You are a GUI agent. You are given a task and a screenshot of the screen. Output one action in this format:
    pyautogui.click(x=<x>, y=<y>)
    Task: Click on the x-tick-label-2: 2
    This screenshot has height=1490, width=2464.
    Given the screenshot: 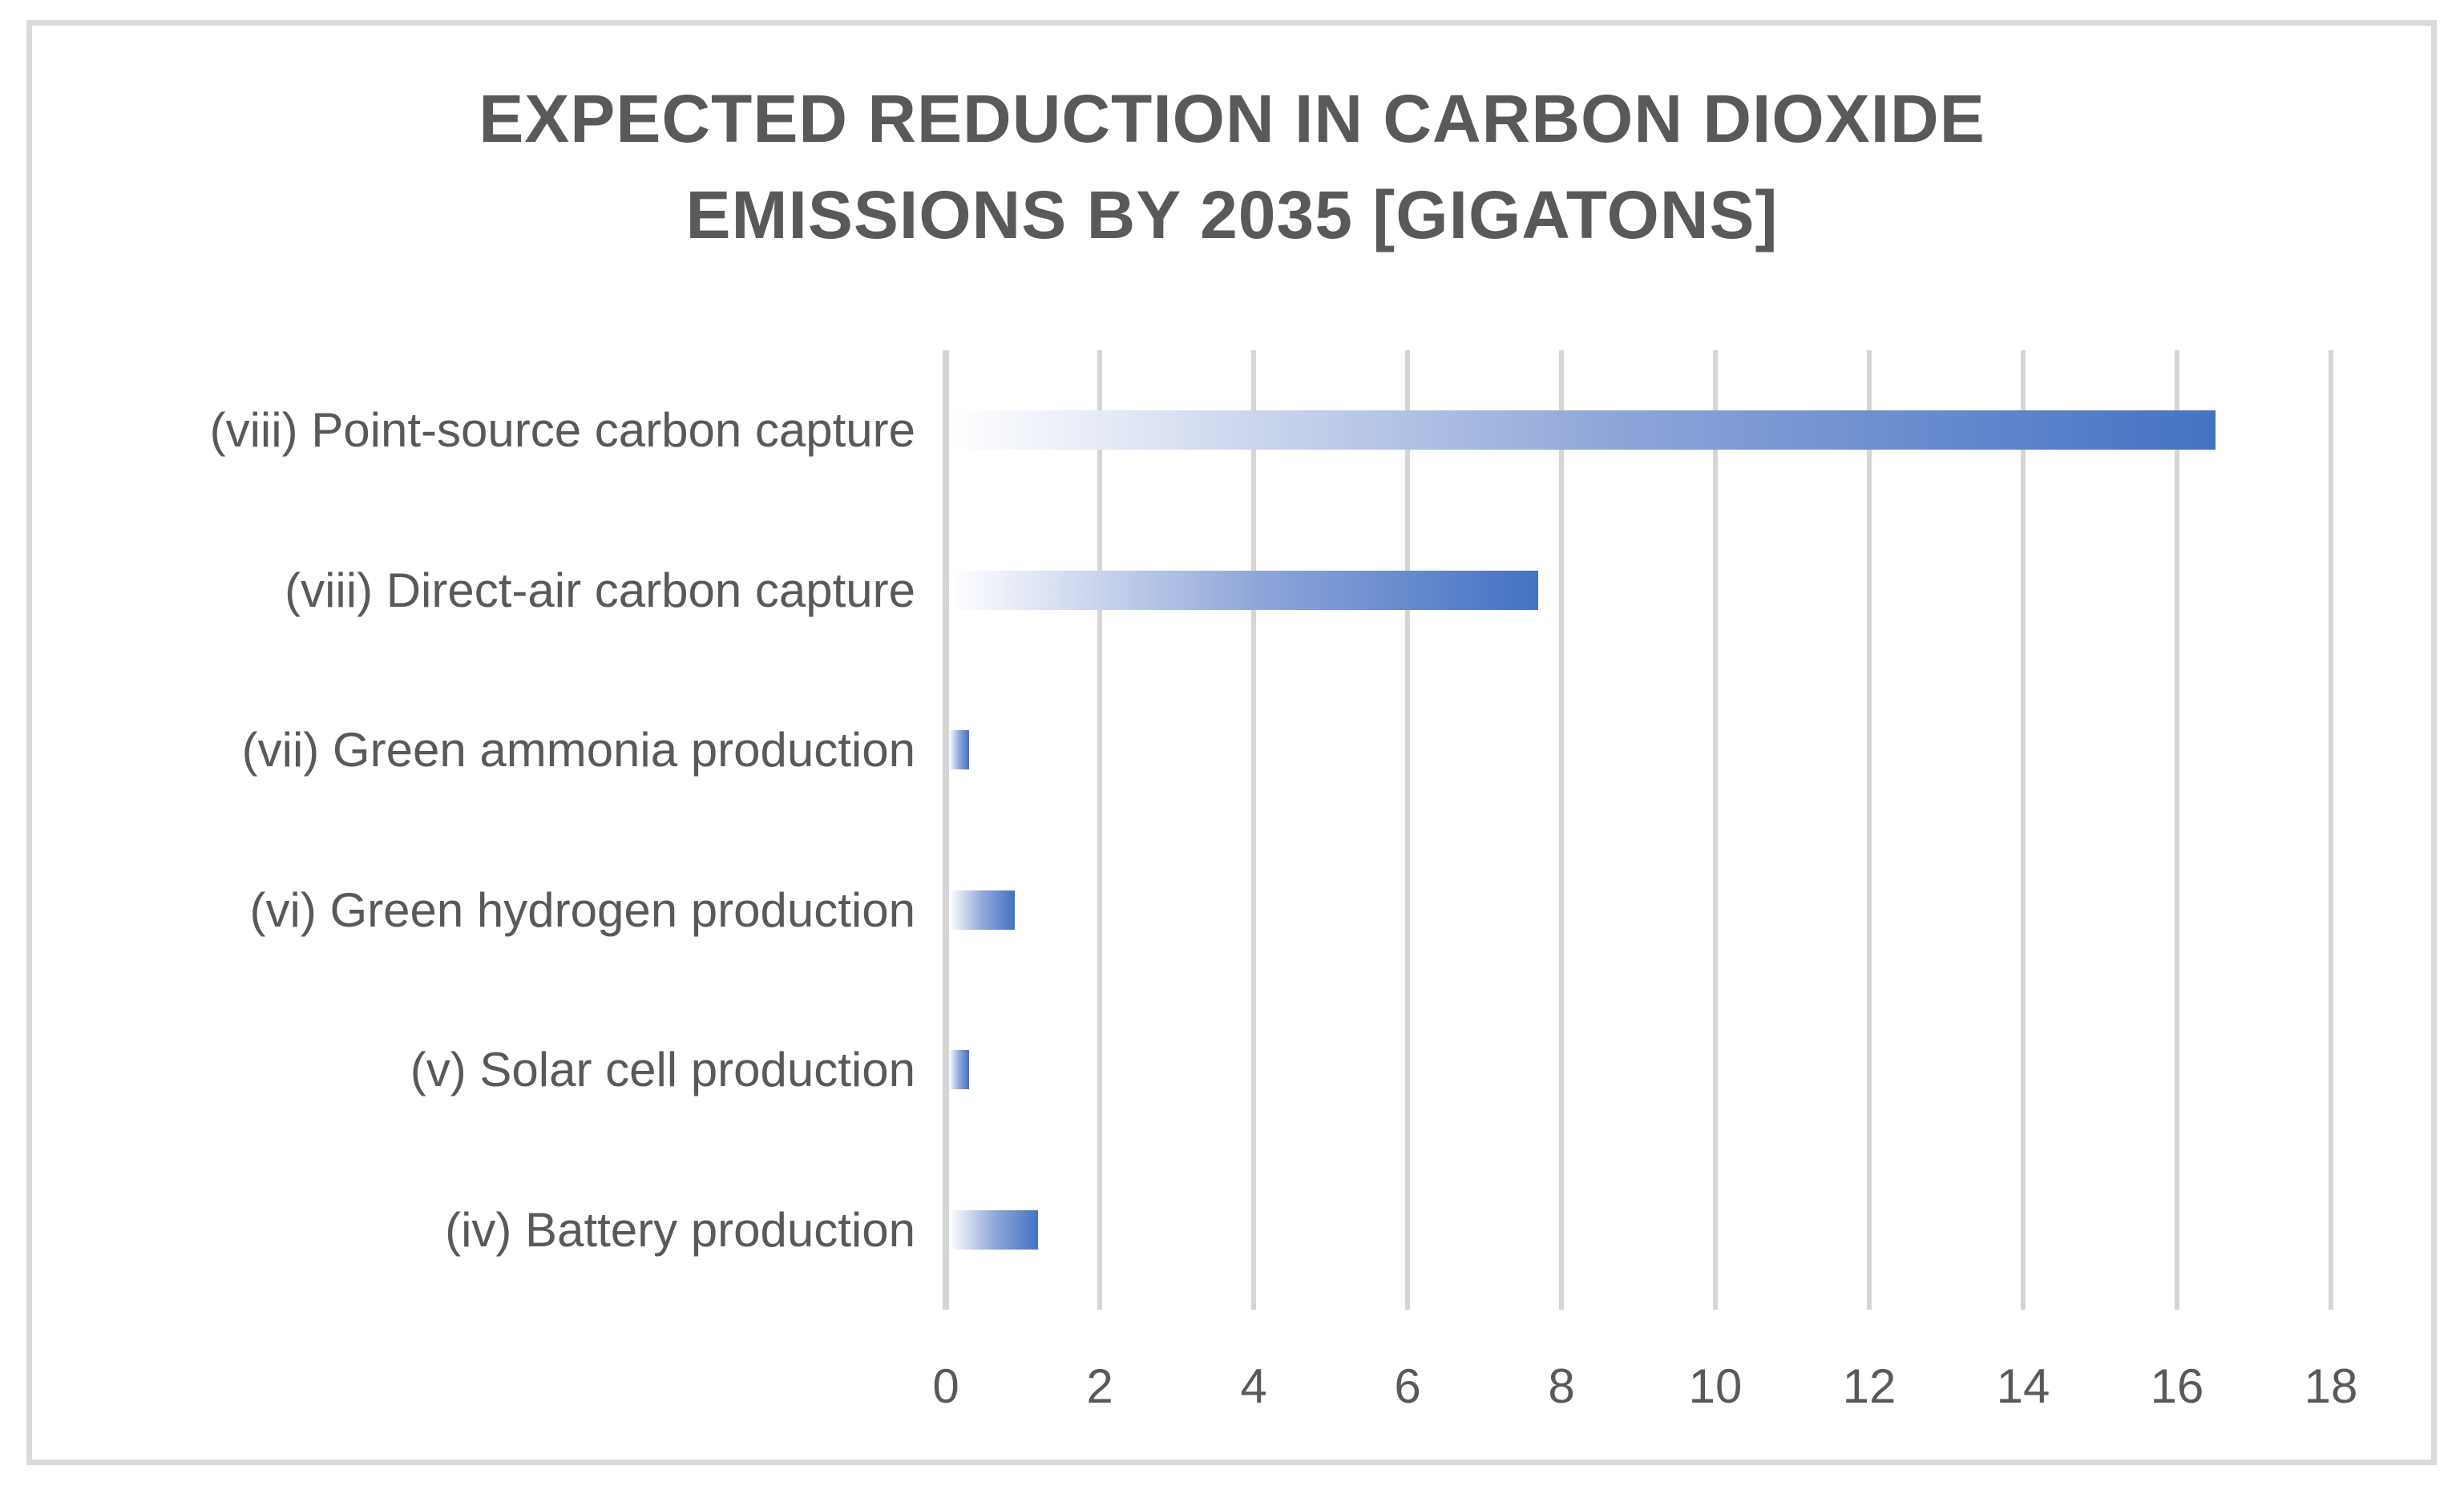 What is the action you would take?
    pyautogui.click(x=1100, y=1386)
    